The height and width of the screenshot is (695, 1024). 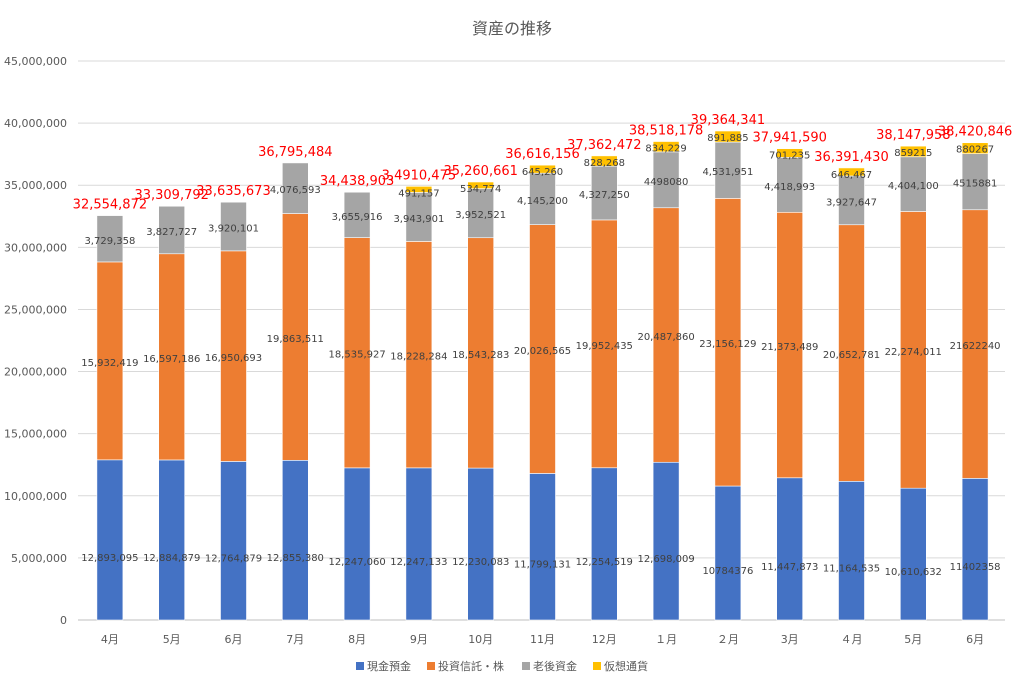 I want to click on data-label: 645,260, so click(x=542, y=172).